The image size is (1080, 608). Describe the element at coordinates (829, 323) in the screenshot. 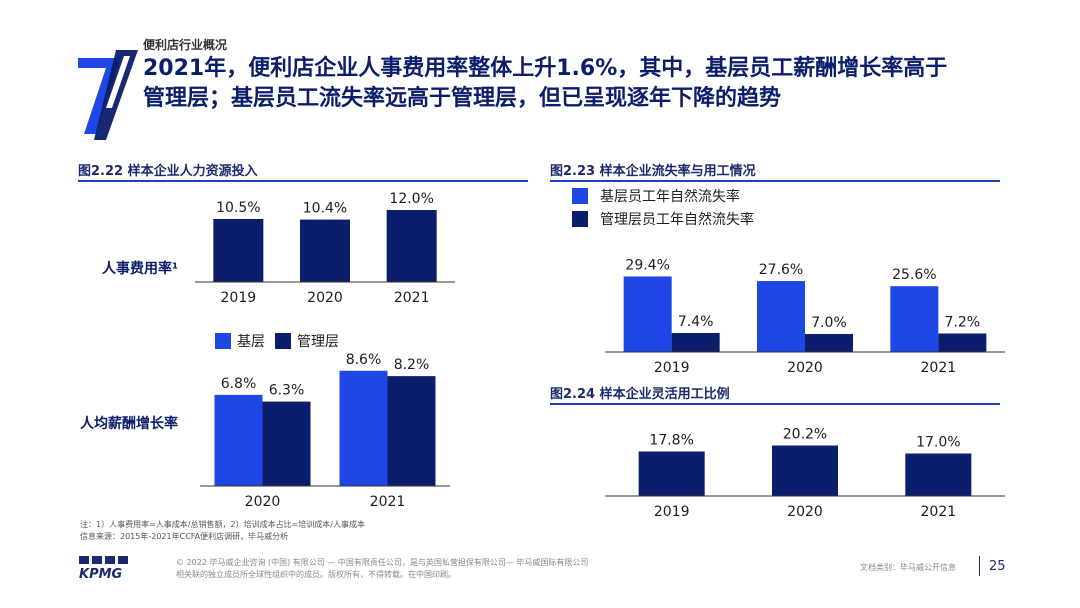

I see `data-label-2020-1: 7.0%` at that location.